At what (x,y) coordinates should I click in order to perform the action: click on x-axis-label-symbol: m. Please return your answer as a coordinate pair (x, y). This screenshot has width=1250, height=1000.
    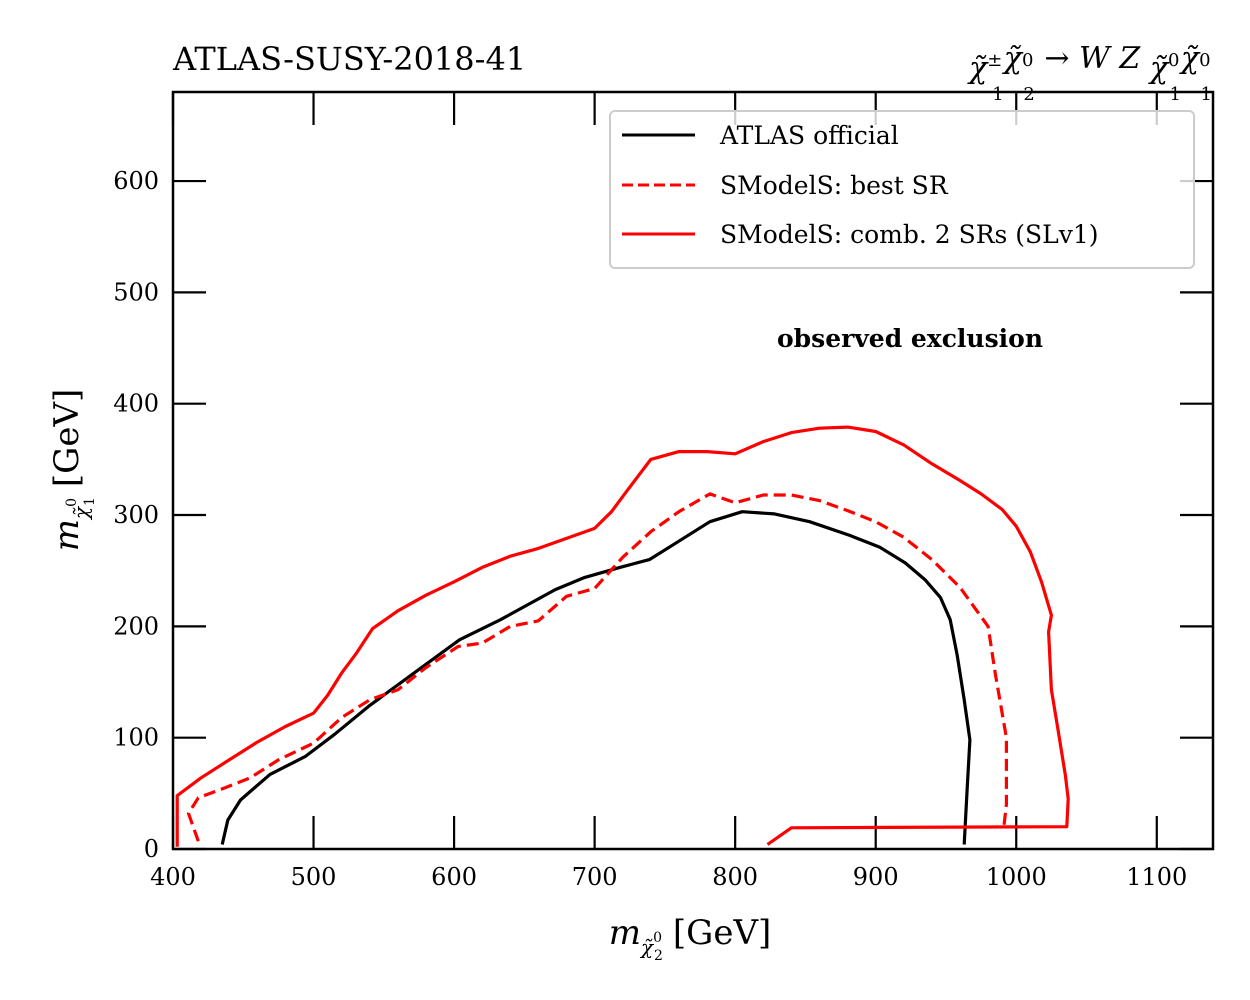
    Looking at the image, I should click on (625, 933).